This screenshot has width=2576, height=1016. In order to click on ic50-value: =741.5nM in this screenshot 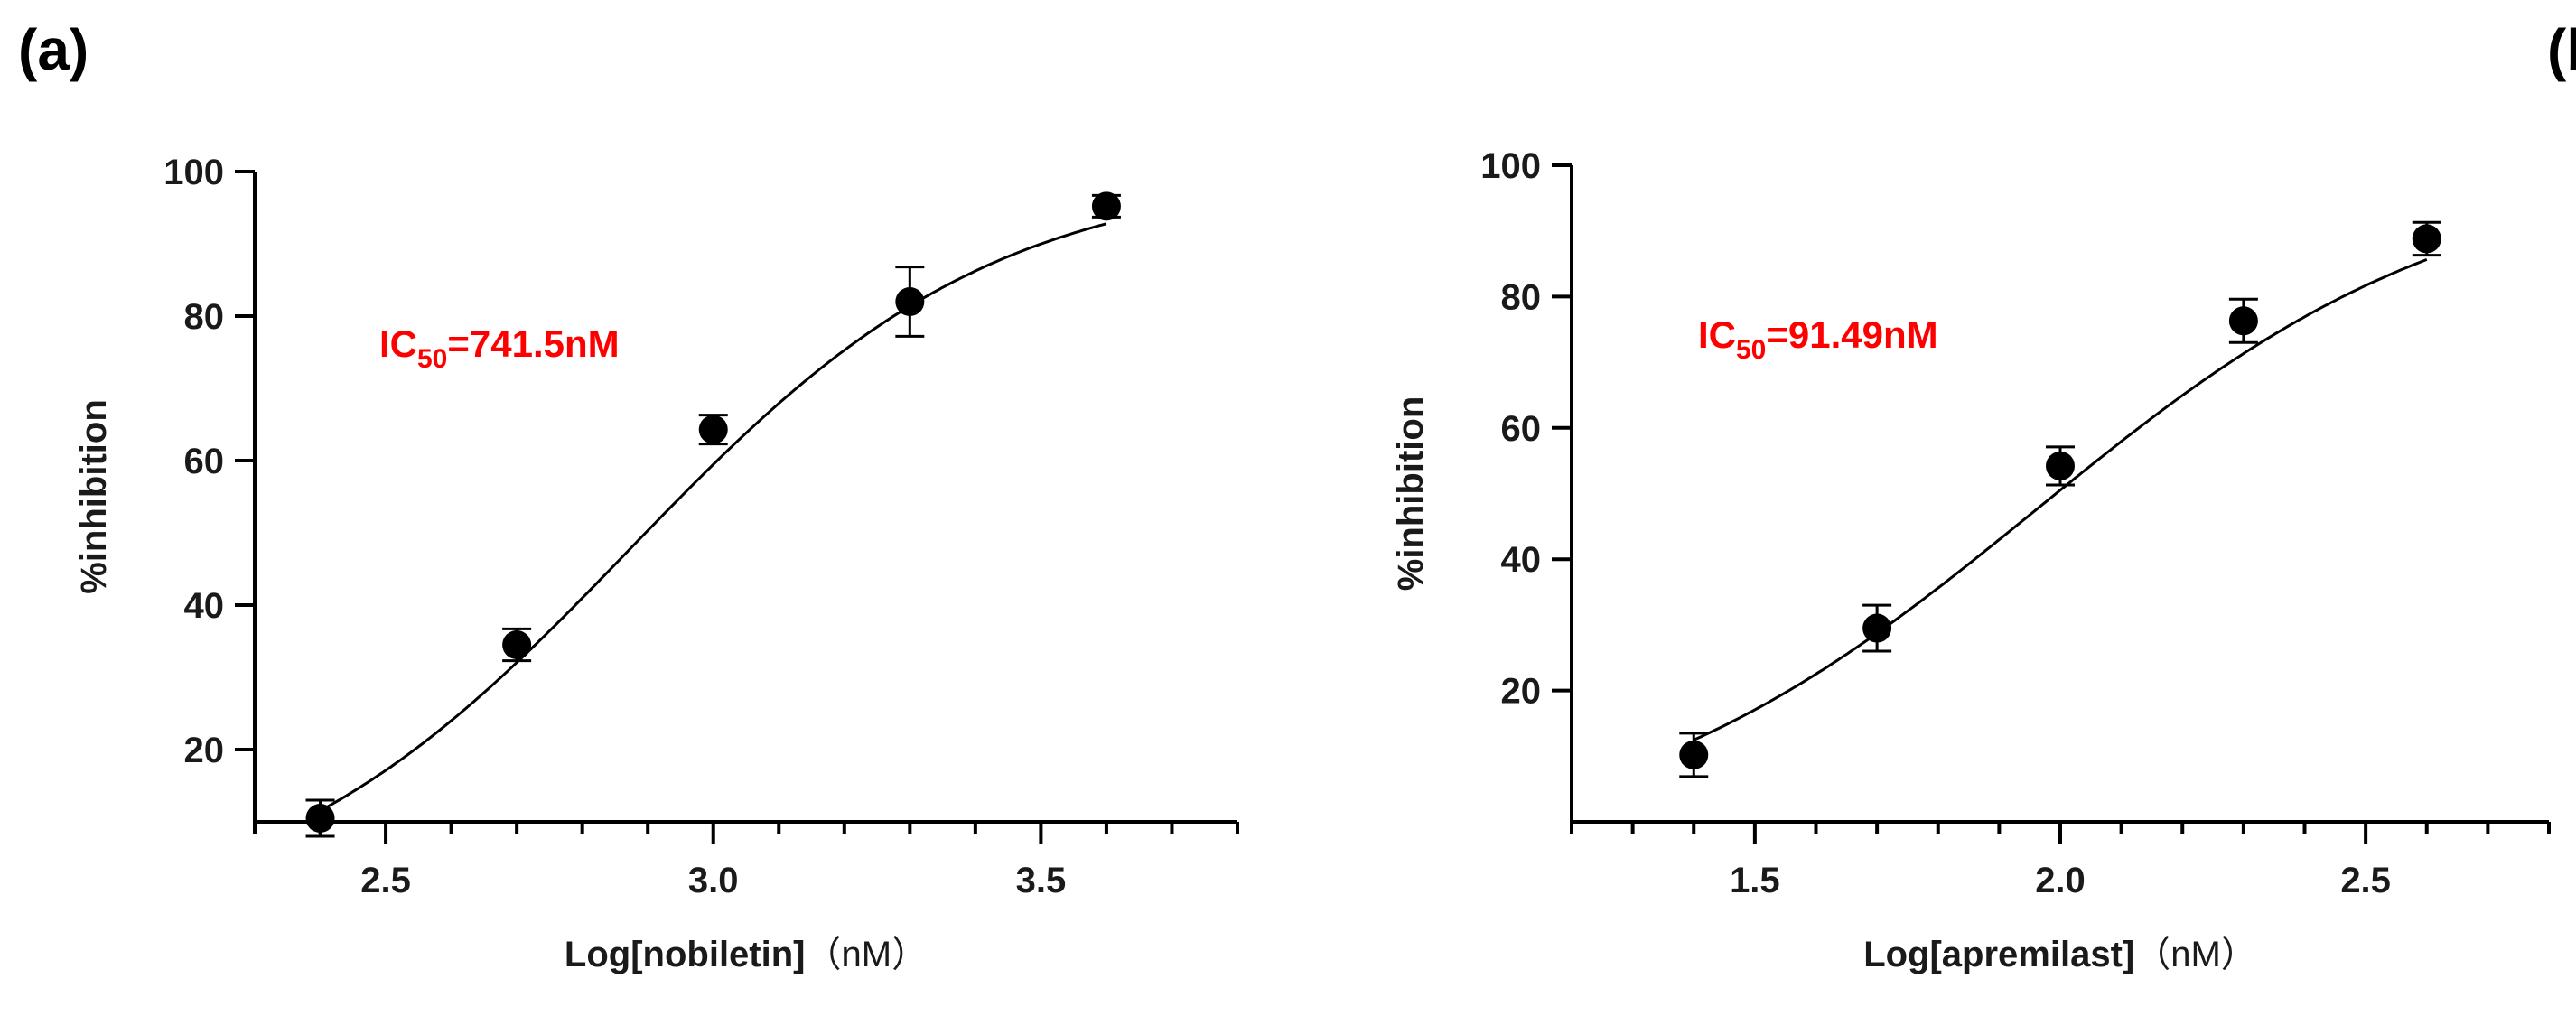, I will do `click(533, 343)`.